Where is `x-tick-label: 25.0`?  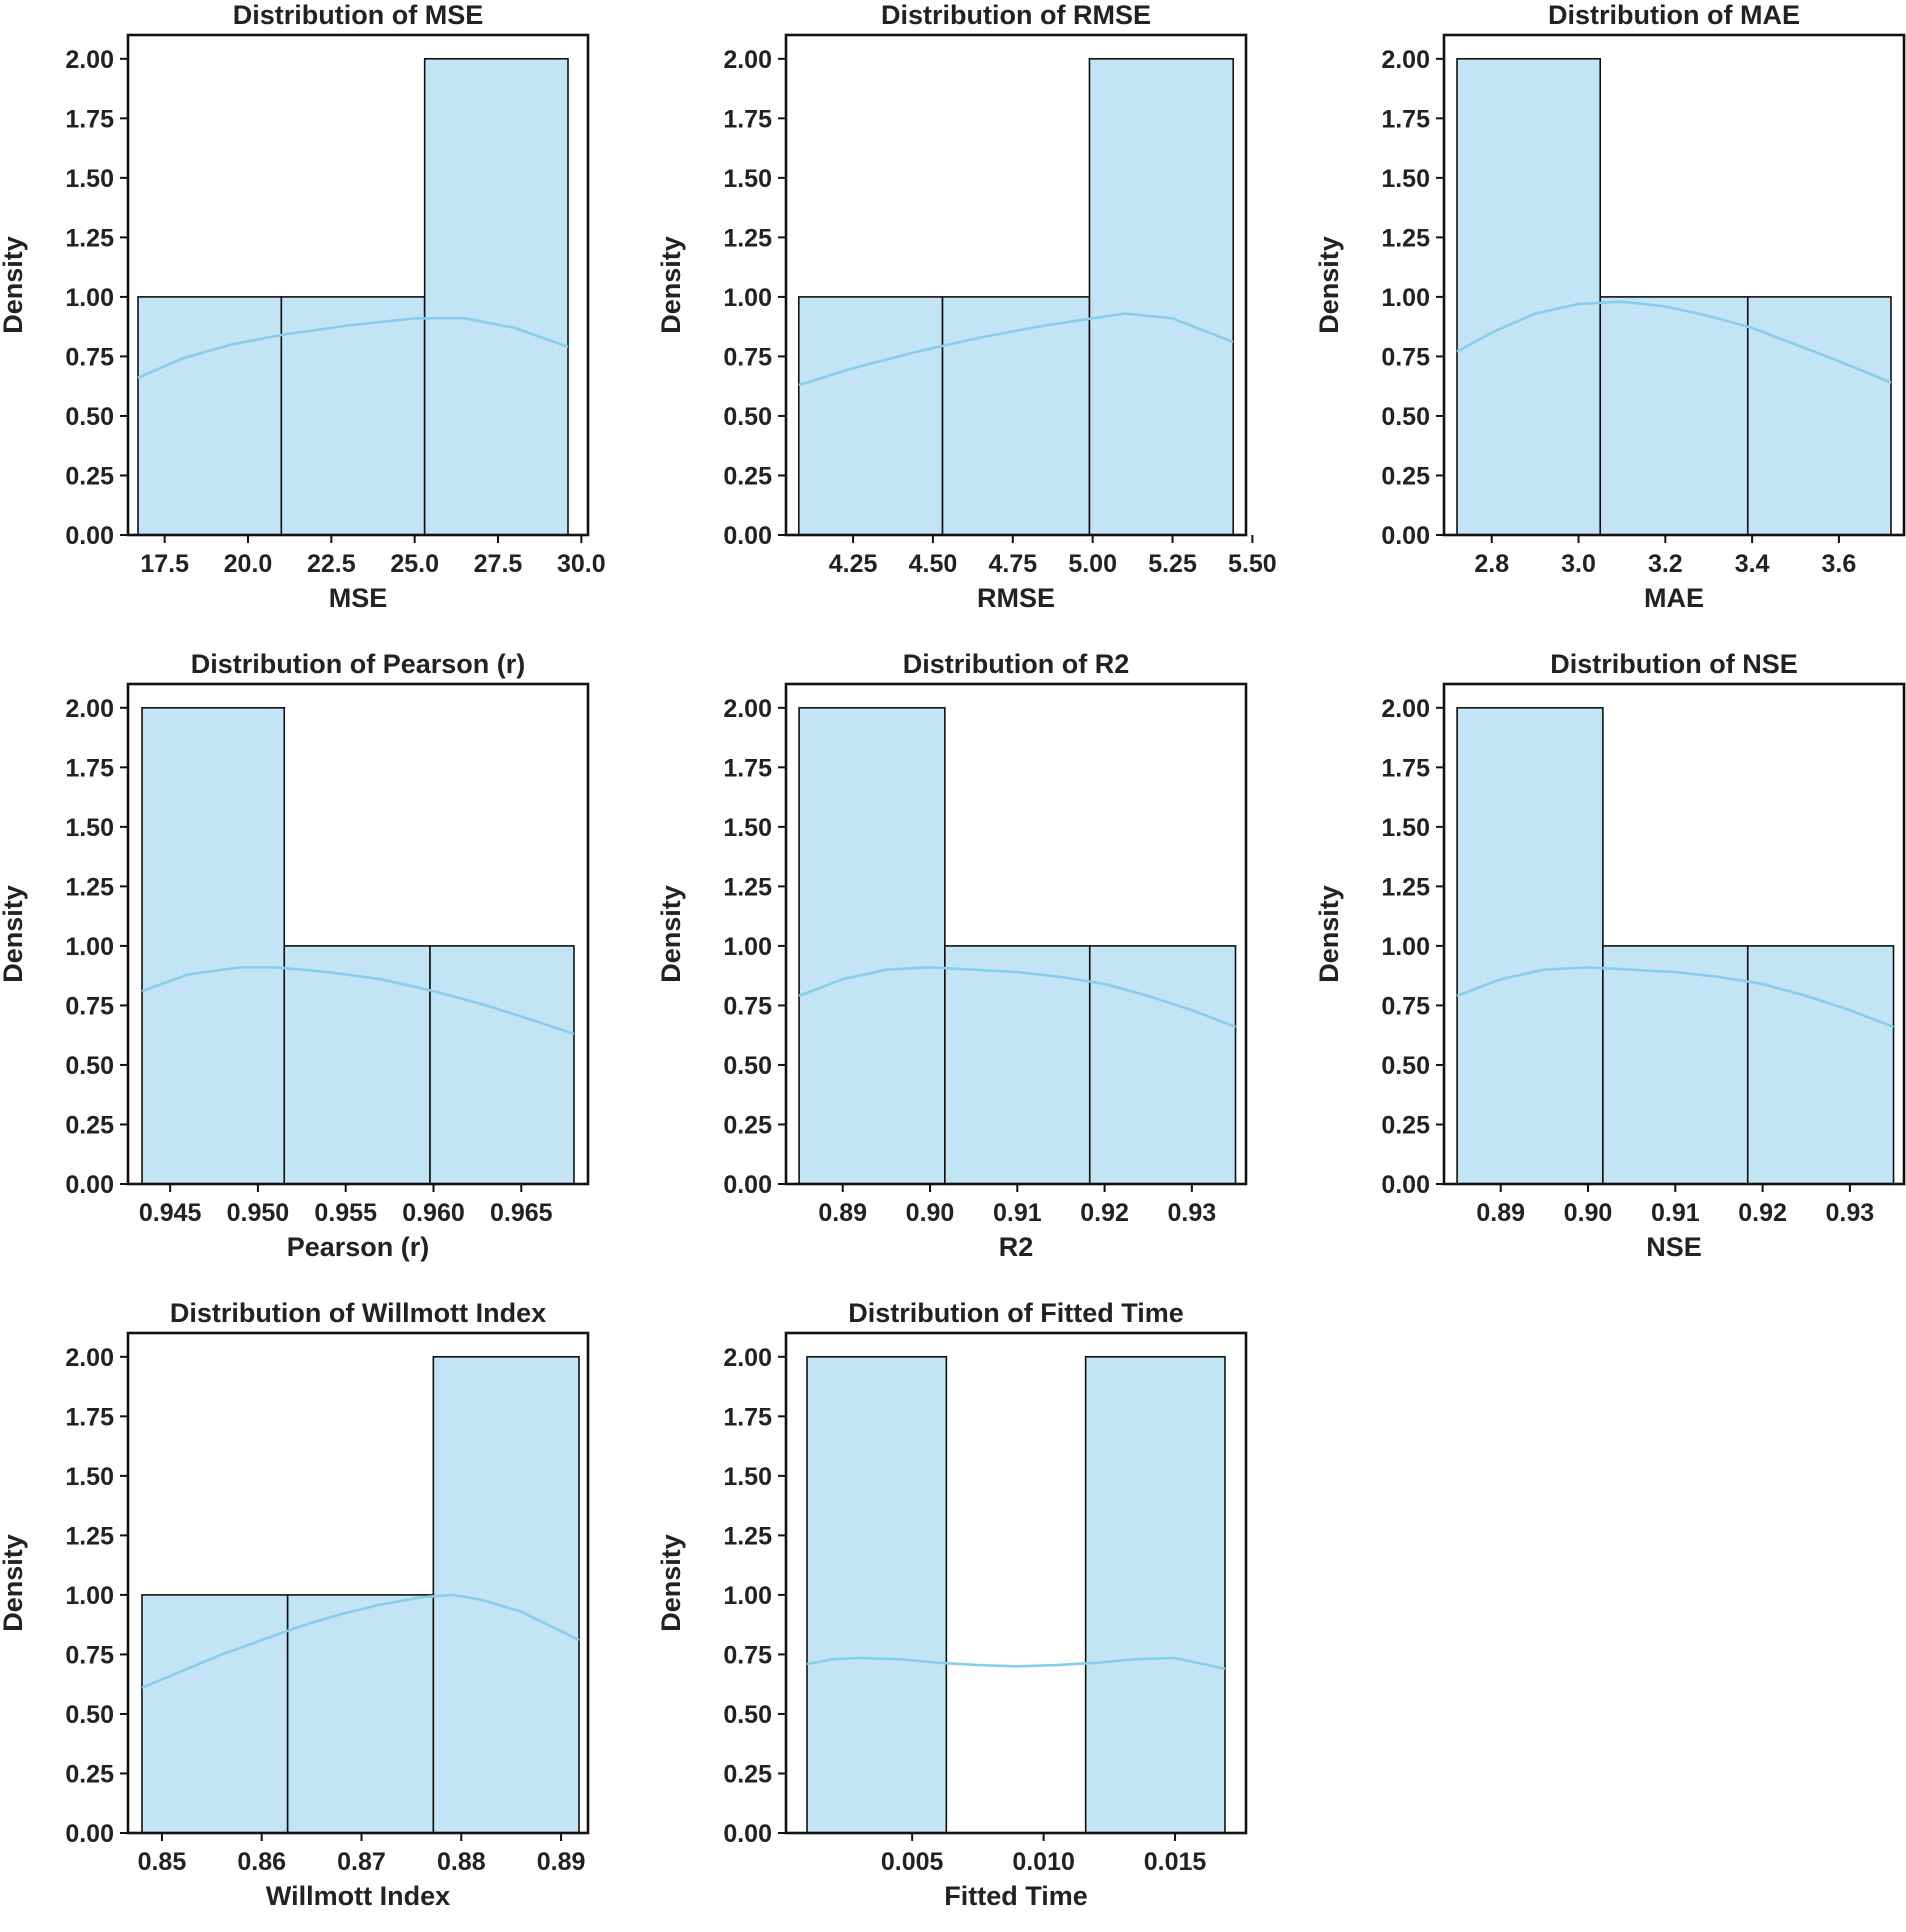
x-tick-label: 25.0 is located at coordinates (414, 564).